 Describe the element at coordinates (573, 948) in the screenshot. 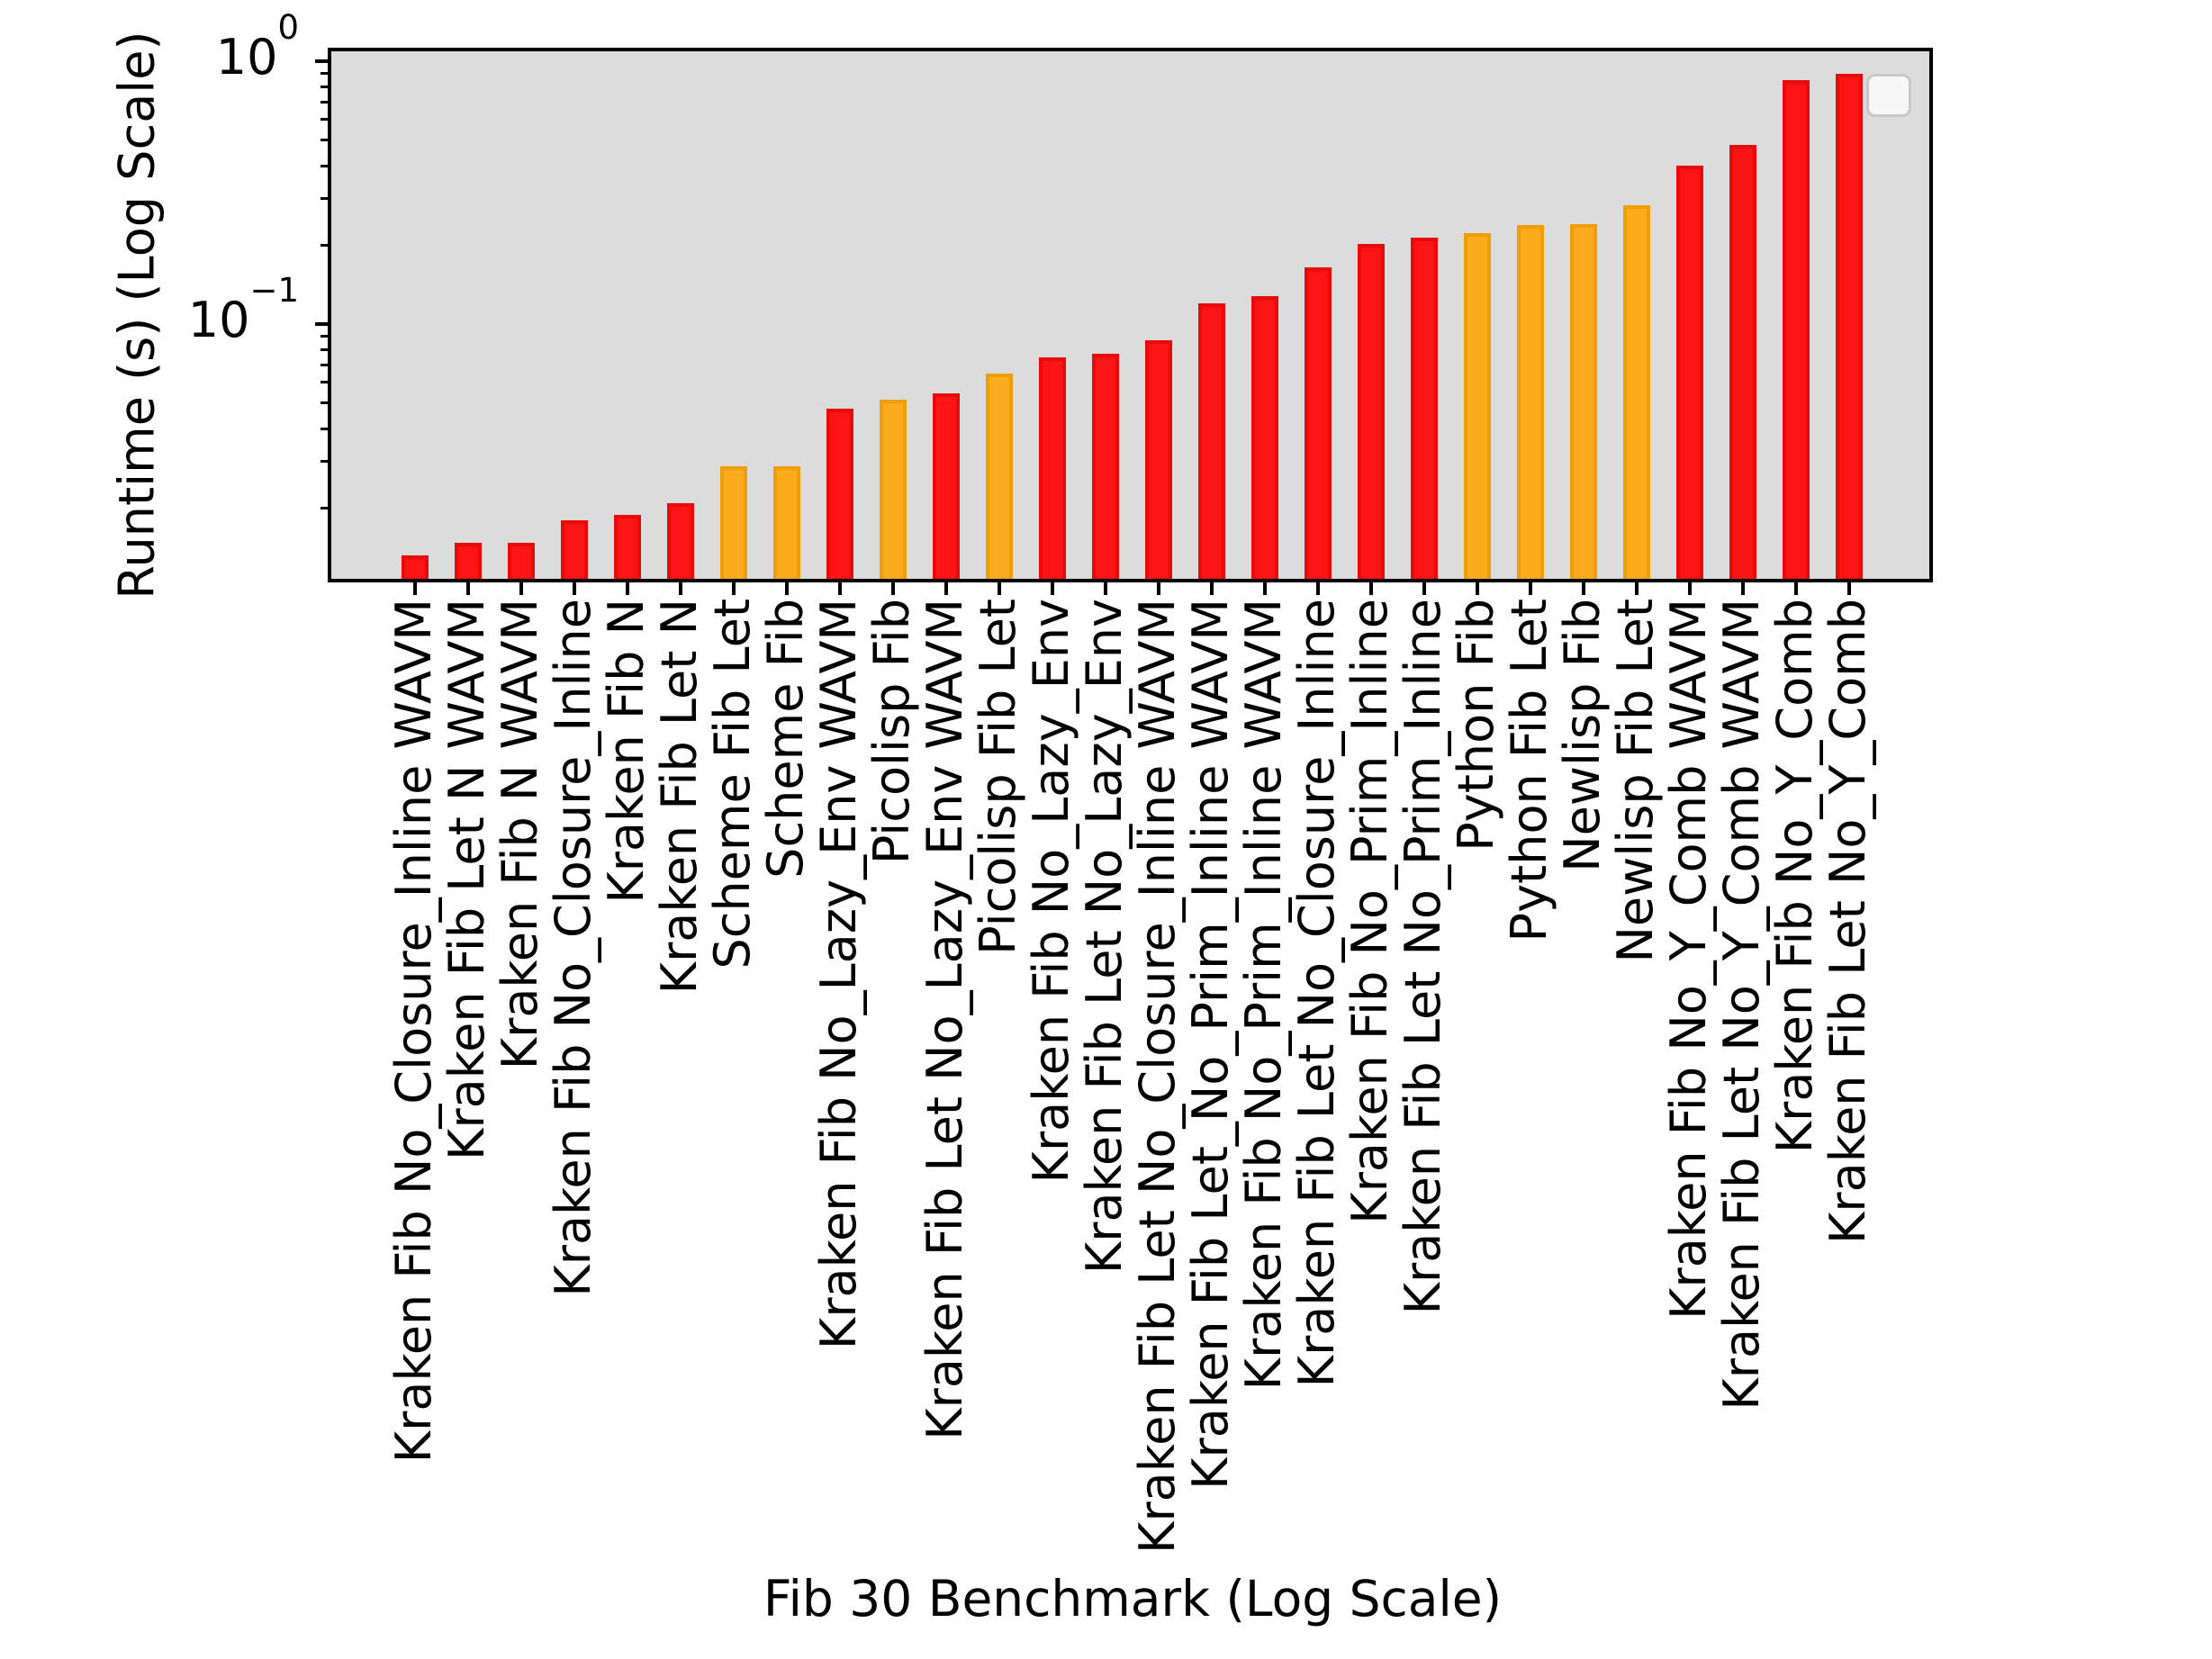

I see `x-tick-label: Kraken Fib No_Closure_Inline` at that location.